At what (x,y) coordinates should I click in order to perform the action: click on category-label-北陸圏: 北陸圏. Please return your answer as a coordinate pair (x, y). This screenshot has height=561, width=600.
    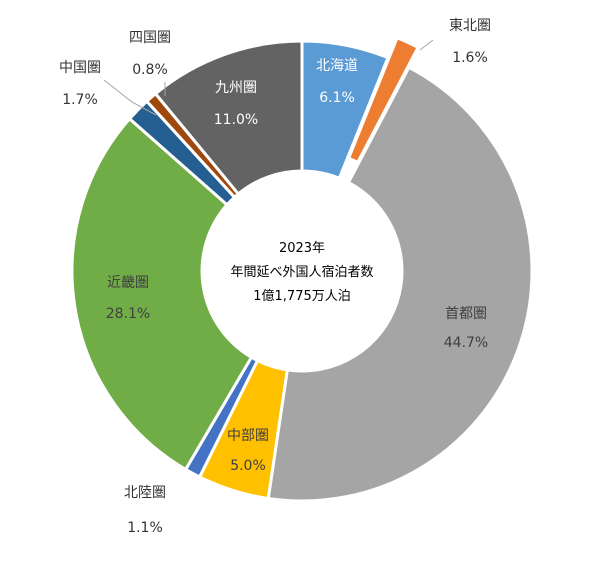
    Looking at the image, I should click on (145, 493).